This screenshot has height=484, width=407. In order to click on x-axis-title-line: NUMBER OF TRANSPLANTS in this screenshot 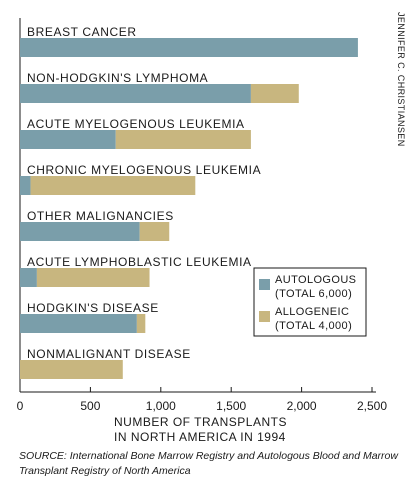, I will do `click(200, 422)`.